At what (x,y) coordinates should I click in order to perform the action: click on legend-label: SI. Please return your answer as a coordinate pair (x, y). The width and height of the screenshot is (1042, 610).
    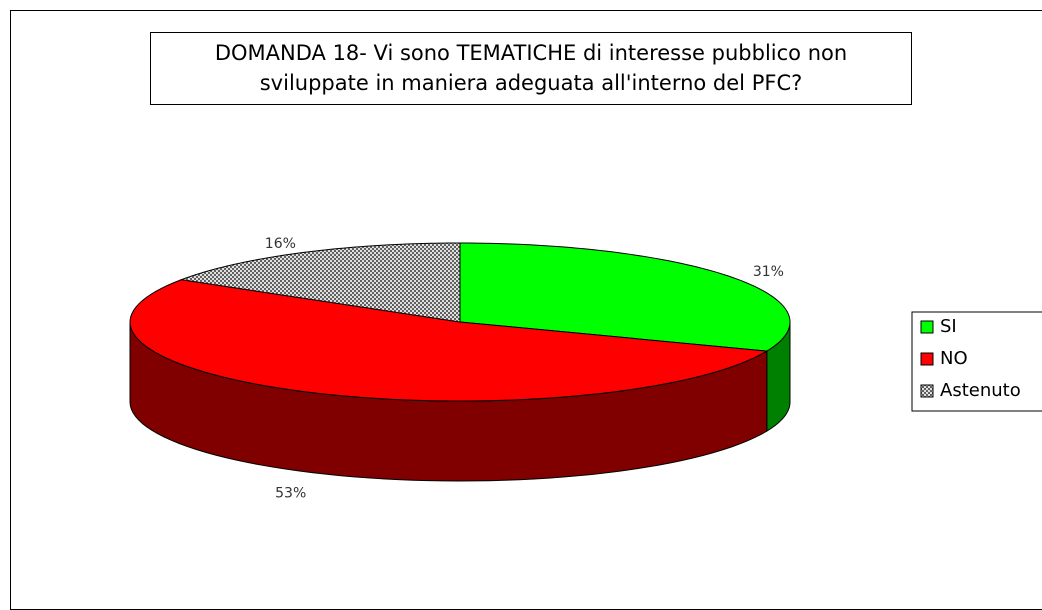
    Looking at the image, I should click on (948, 326).